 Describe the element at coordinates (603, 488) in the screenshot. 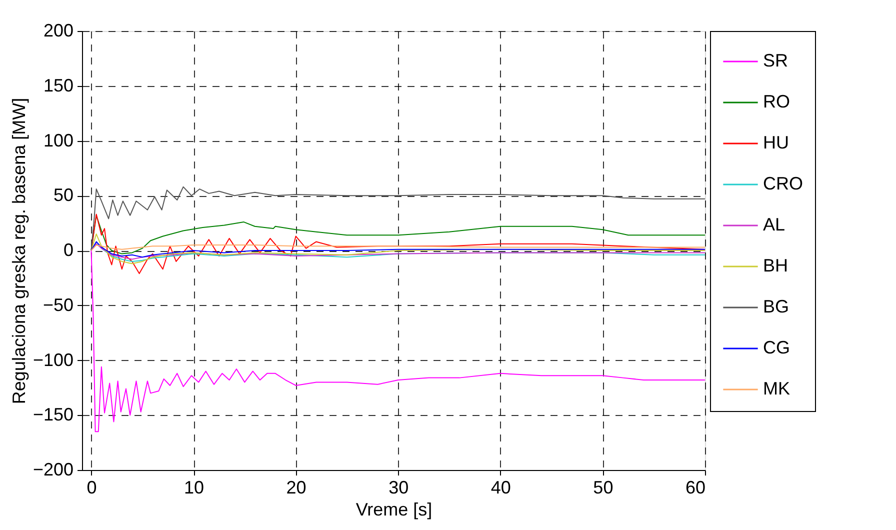

I see `x-tick-label: 50` at that location.